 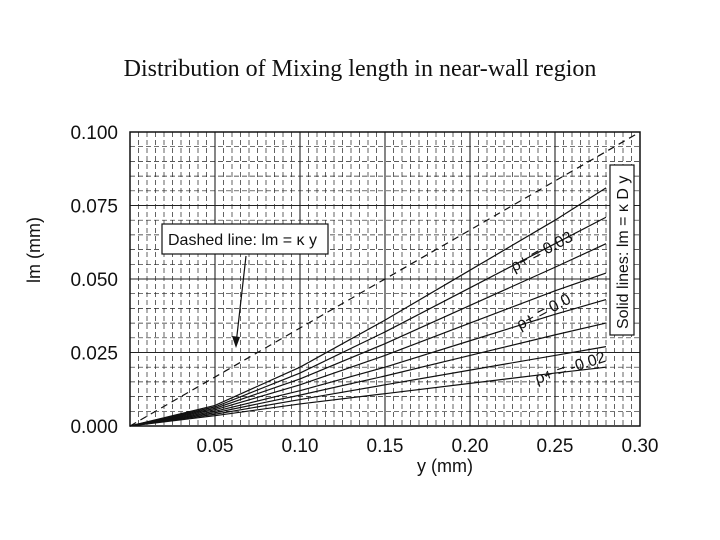 I want to click on x-tick-labels: 0.05 0.10 0.15 0.20 0.25 0.30, so click(x=428, y=446).